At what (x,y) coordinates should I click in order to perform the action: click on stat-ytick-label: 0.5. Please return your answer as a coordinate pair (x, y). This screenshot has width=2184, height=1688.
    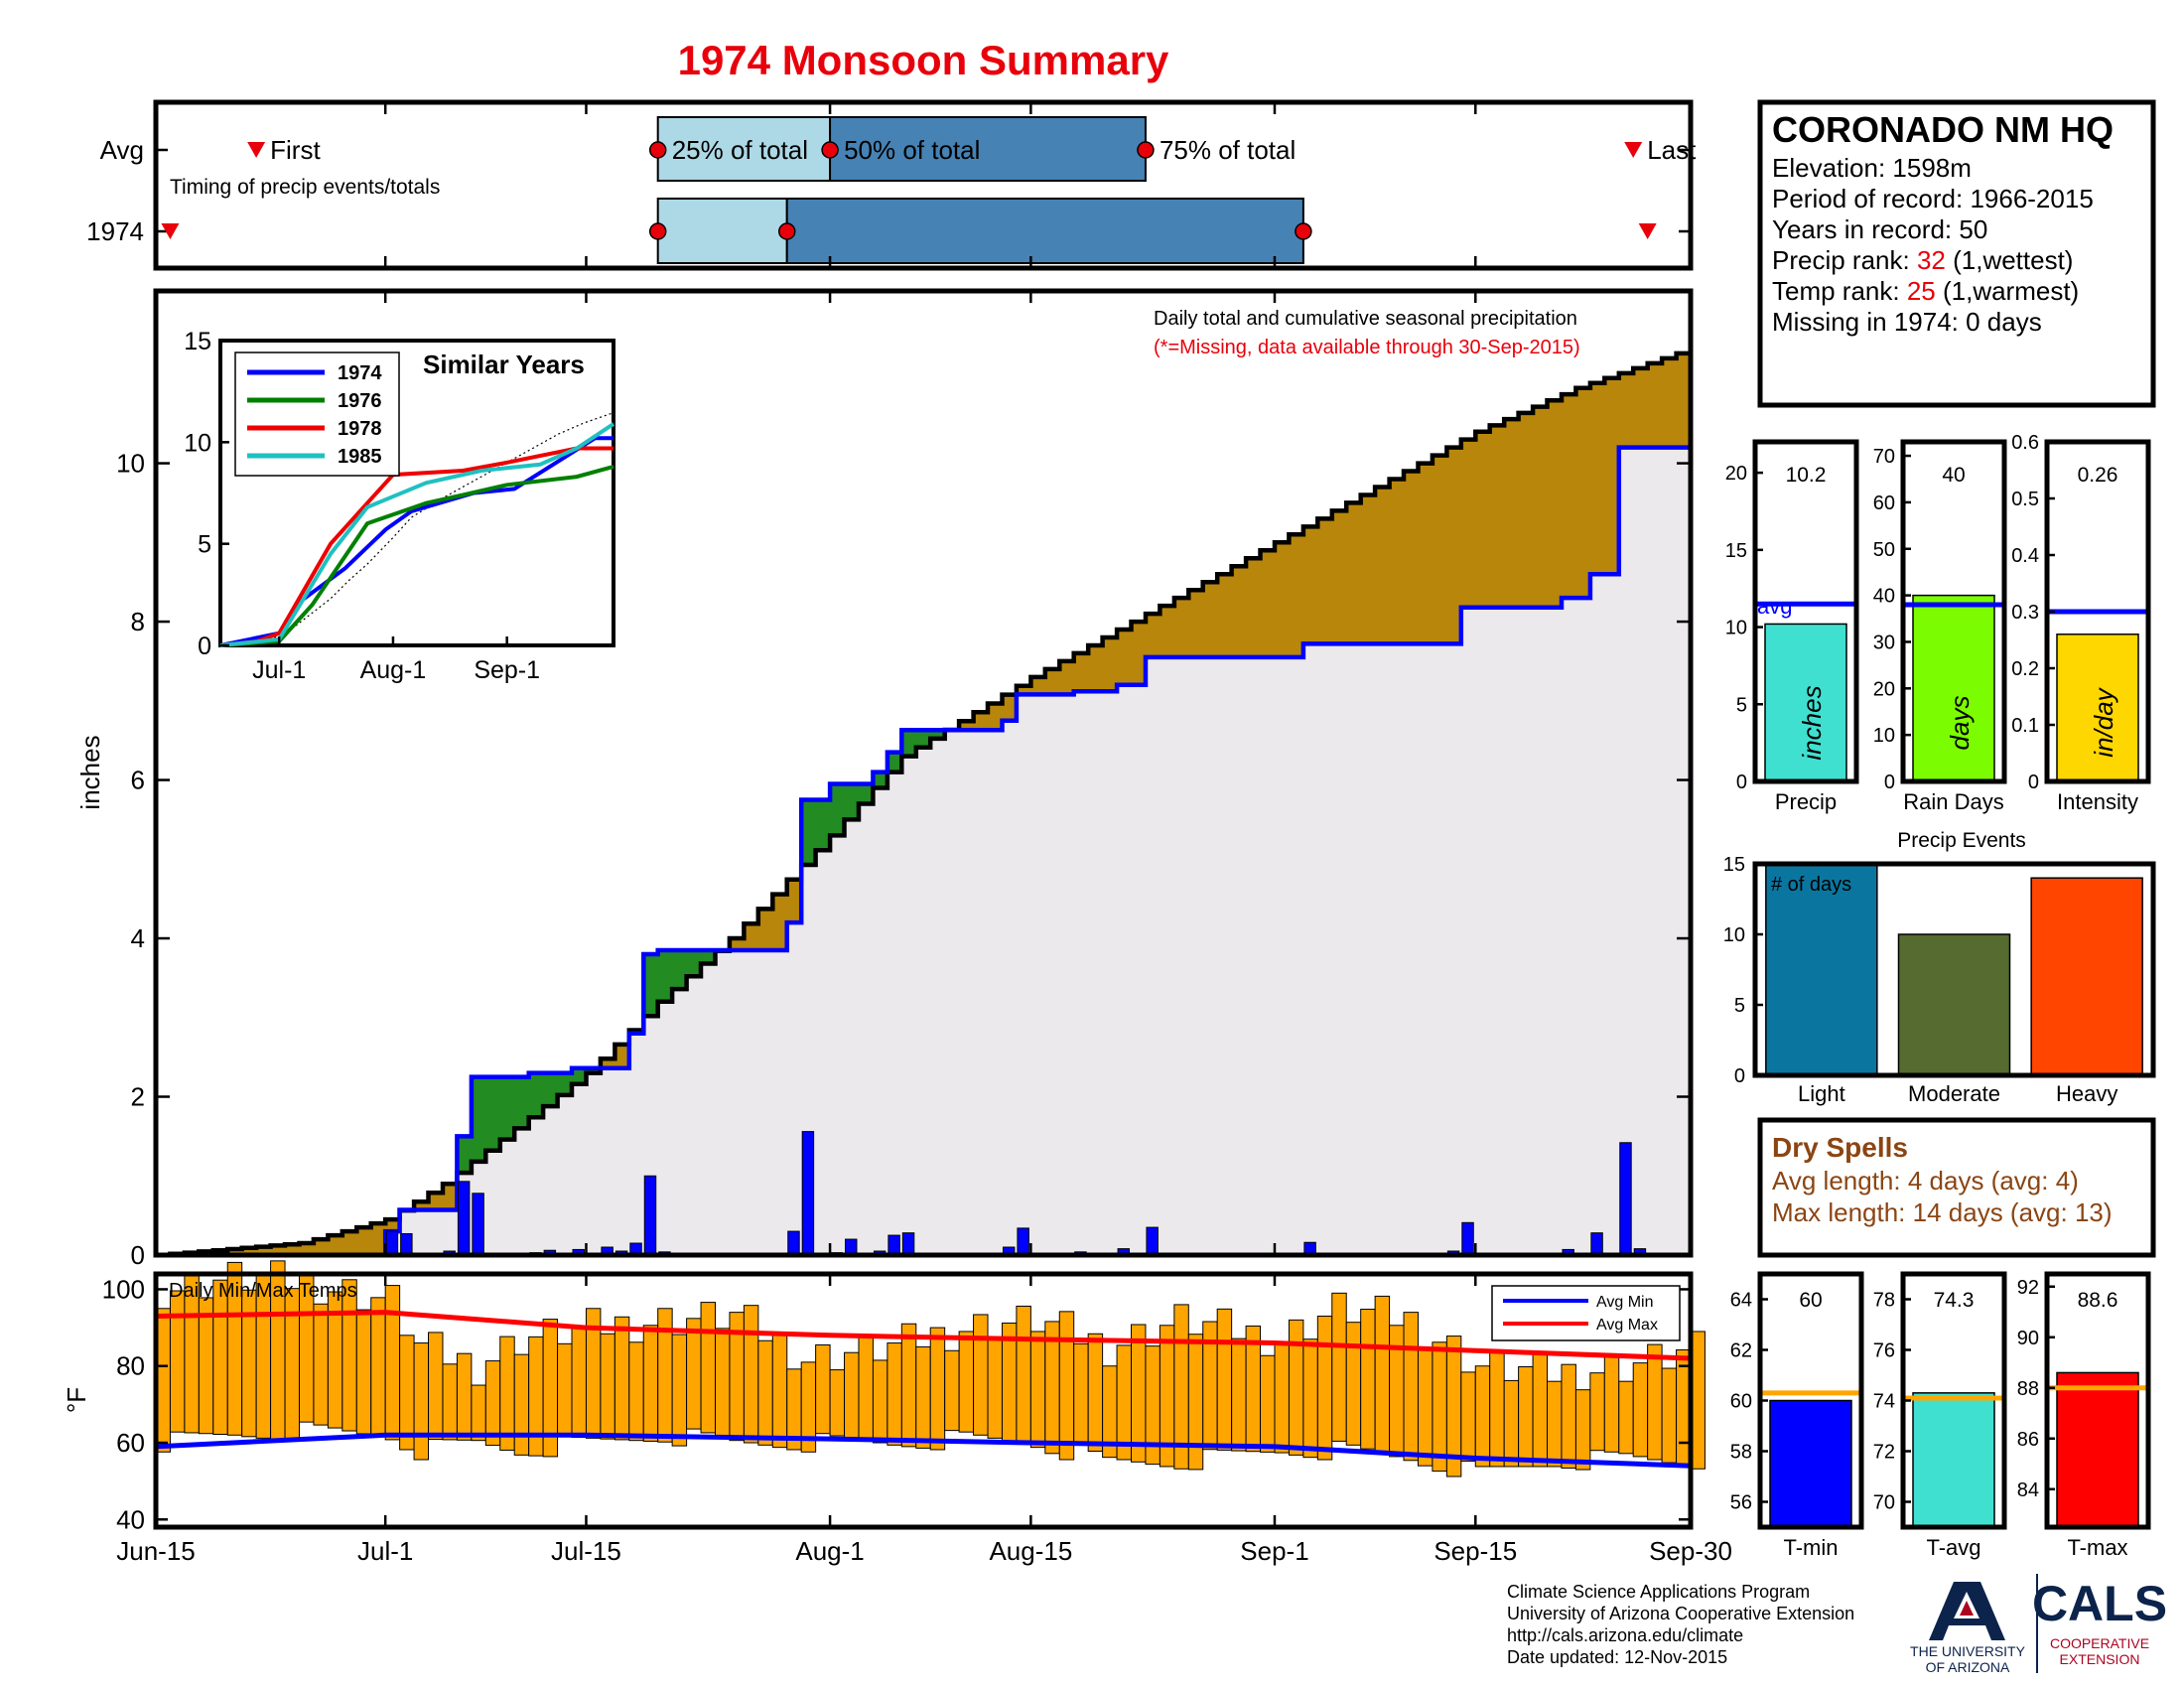
    Looking at the image, I should click on (2025, 499).